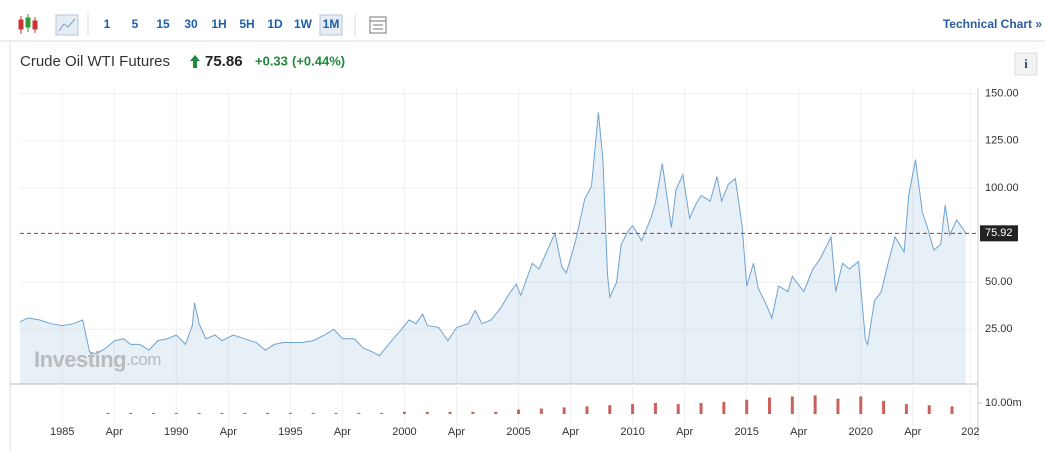 The width and height of the screenshot is (1045, 451). I want to click on up-arrow, so click(195, 61).